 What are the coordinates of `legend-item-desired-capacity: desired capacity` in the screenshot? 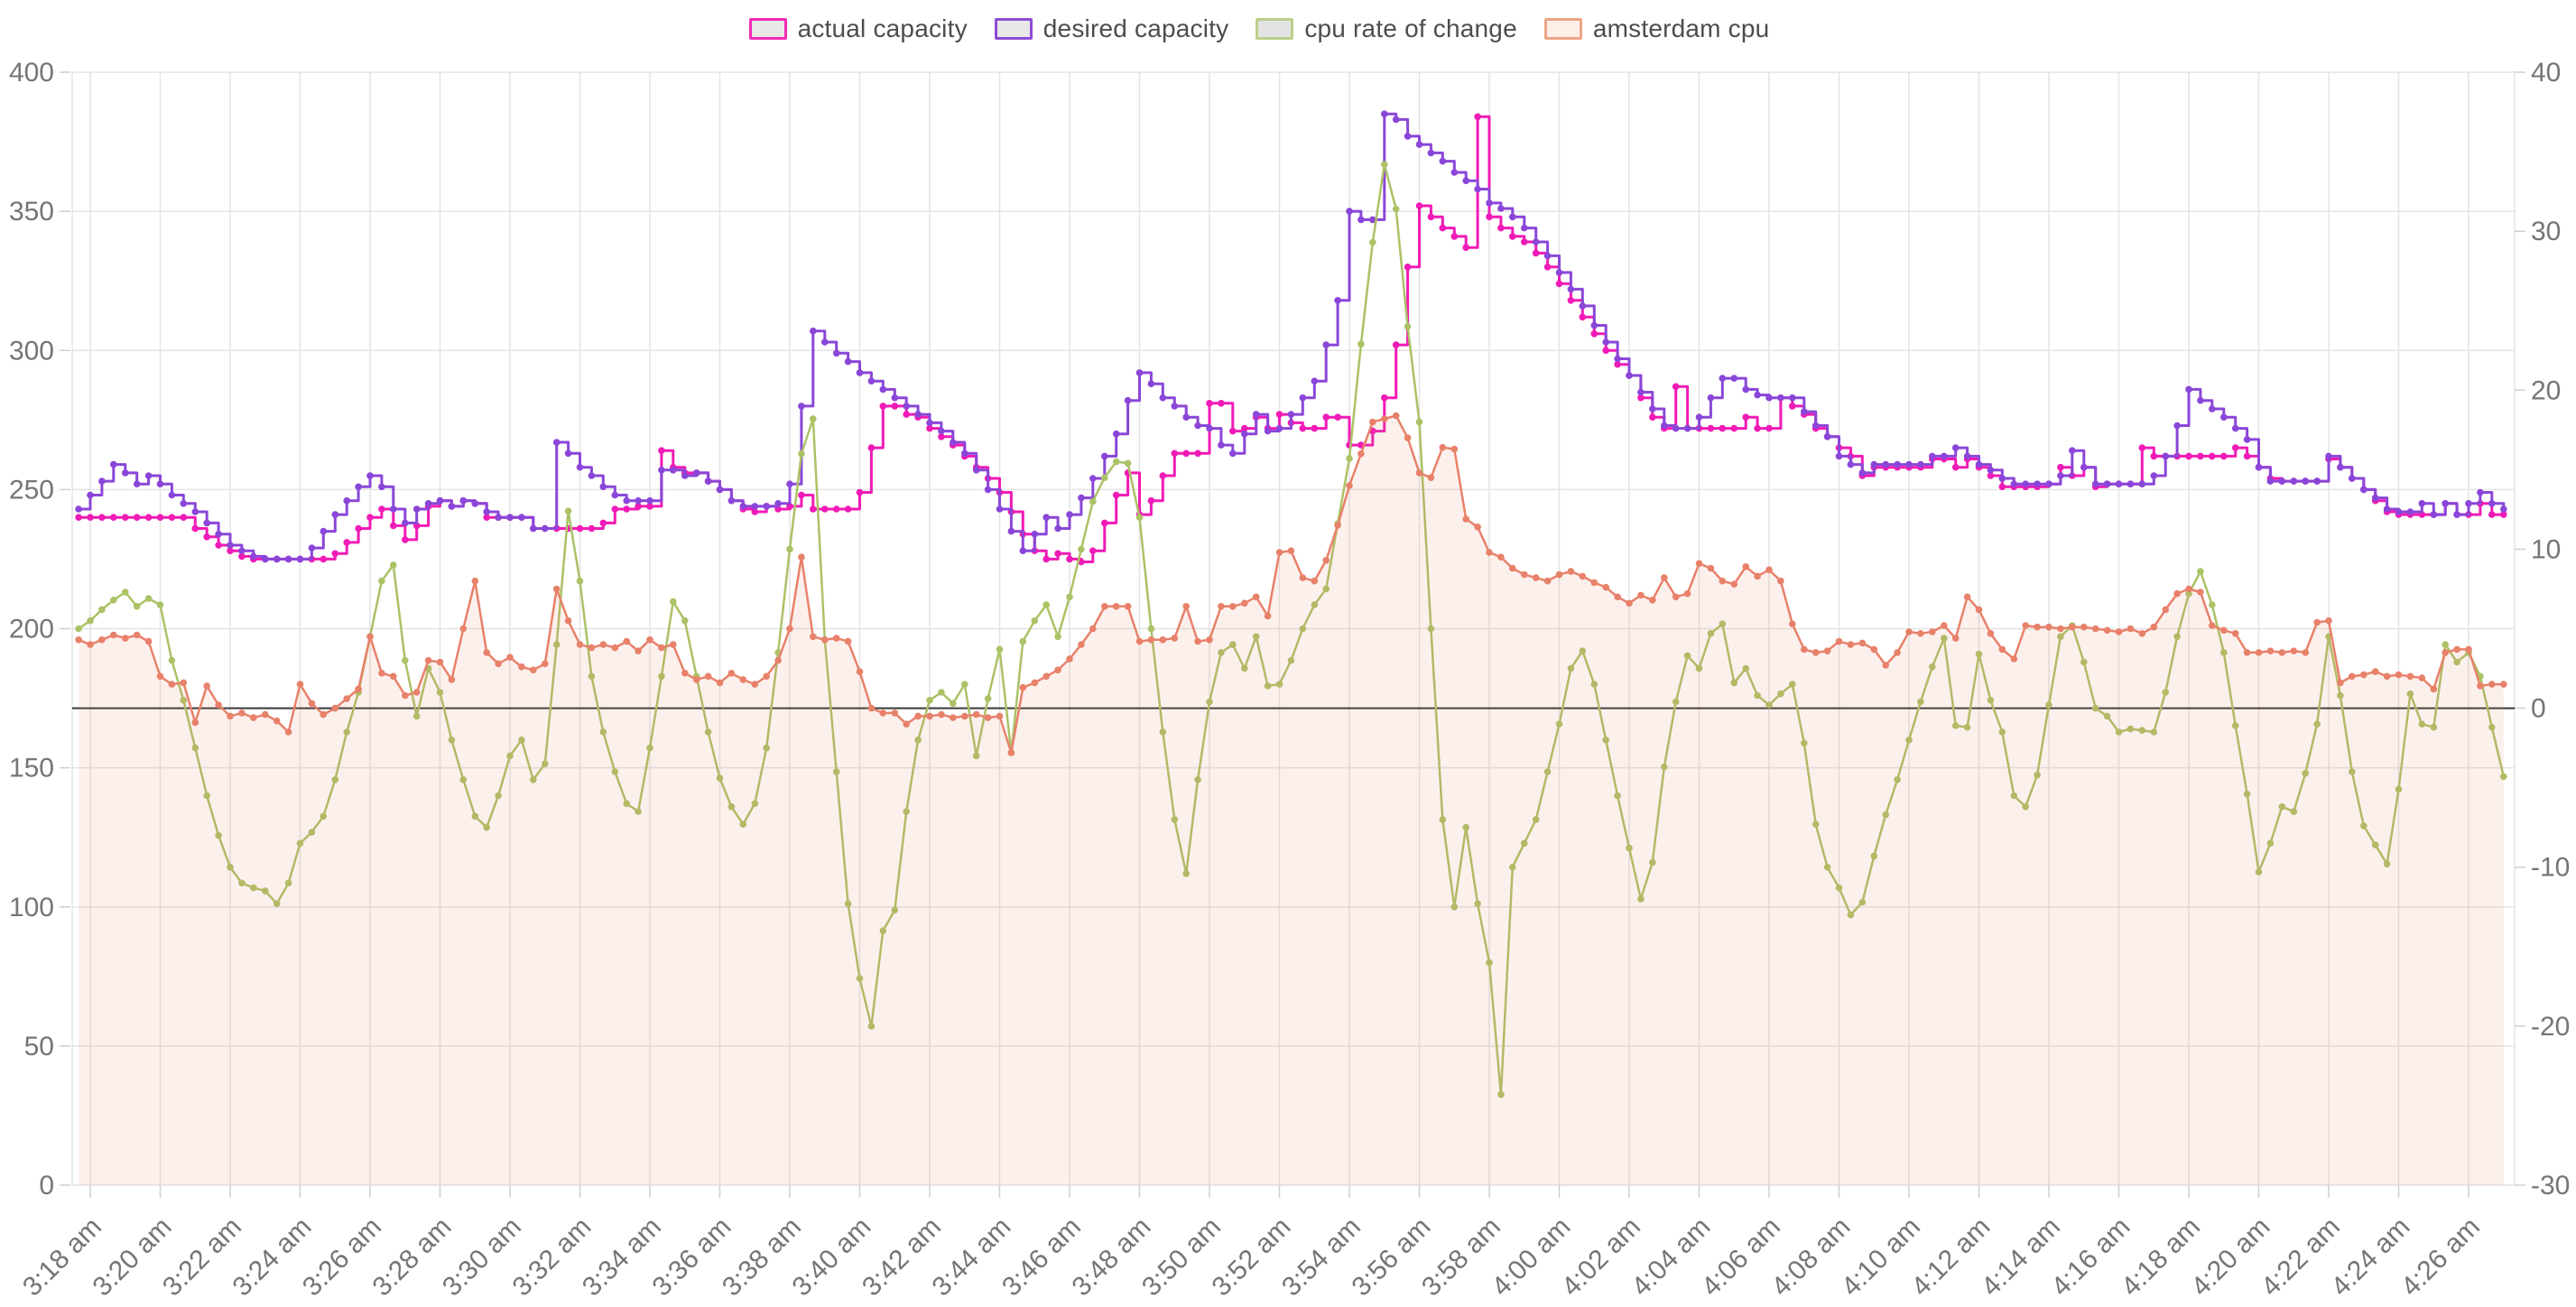 It's located at (1111, 28).